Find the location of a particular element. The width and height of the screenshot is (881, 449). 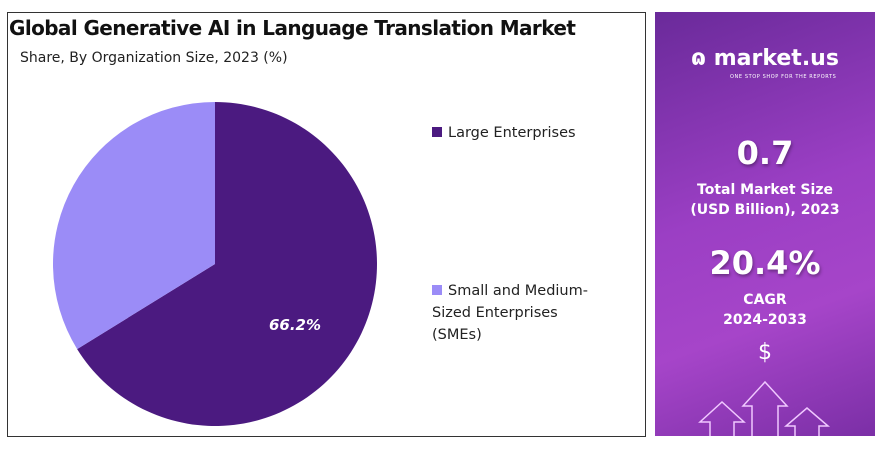

legend-item-large-enterprises: Large Enterprises is located at coordinates (504, 133).